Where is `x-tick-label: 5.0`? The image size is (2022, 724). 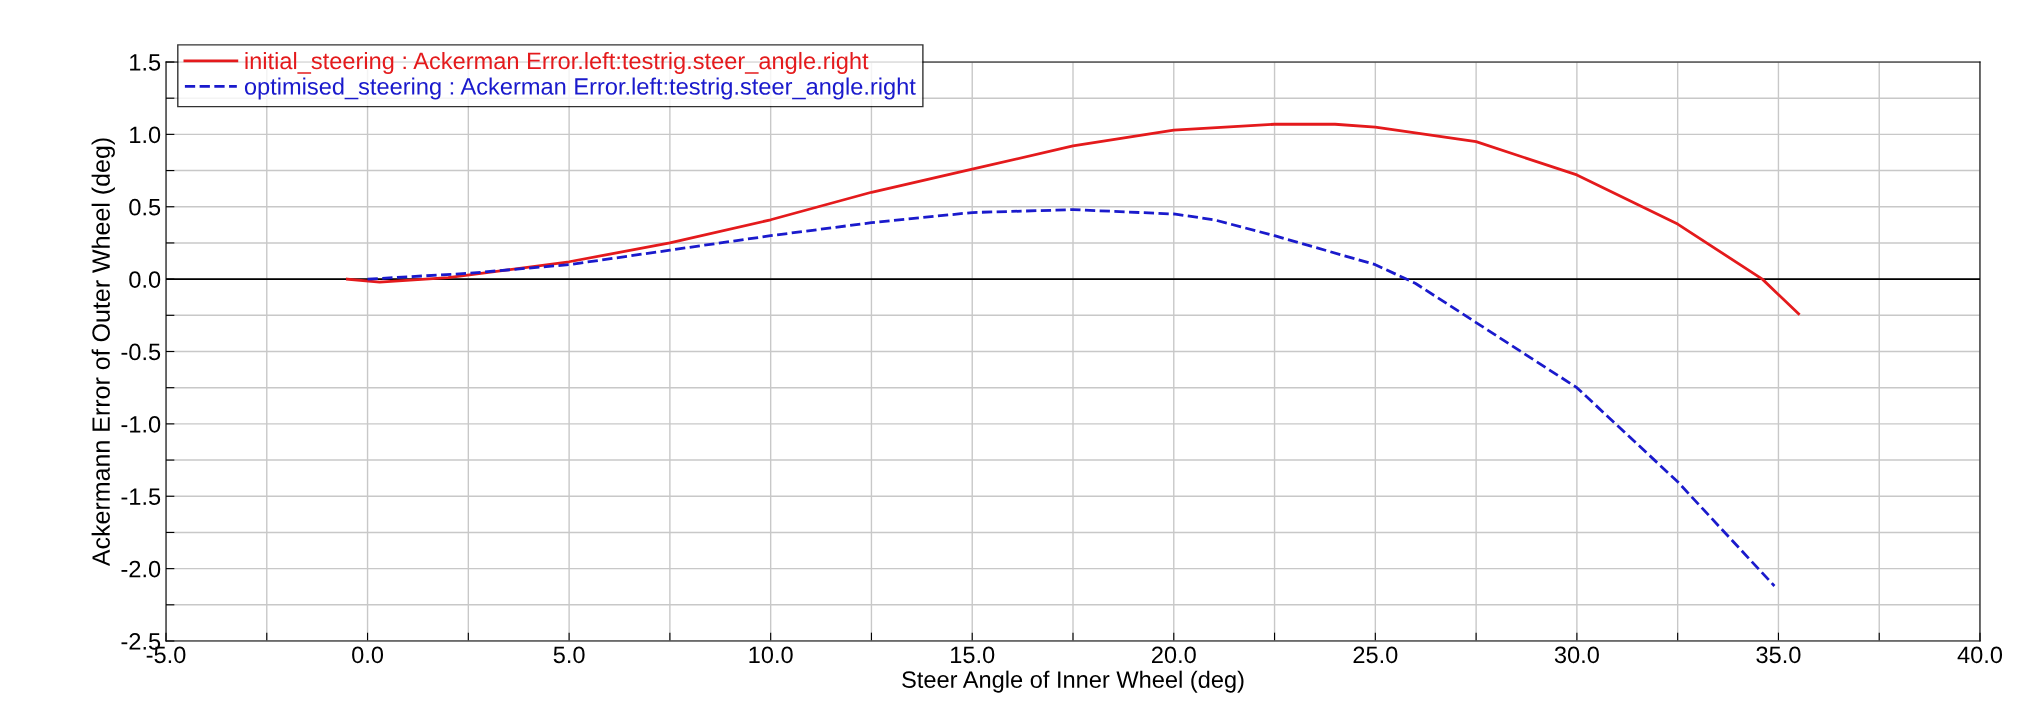
x-tick-label: 5.0 is located at coordinates (569, 655).